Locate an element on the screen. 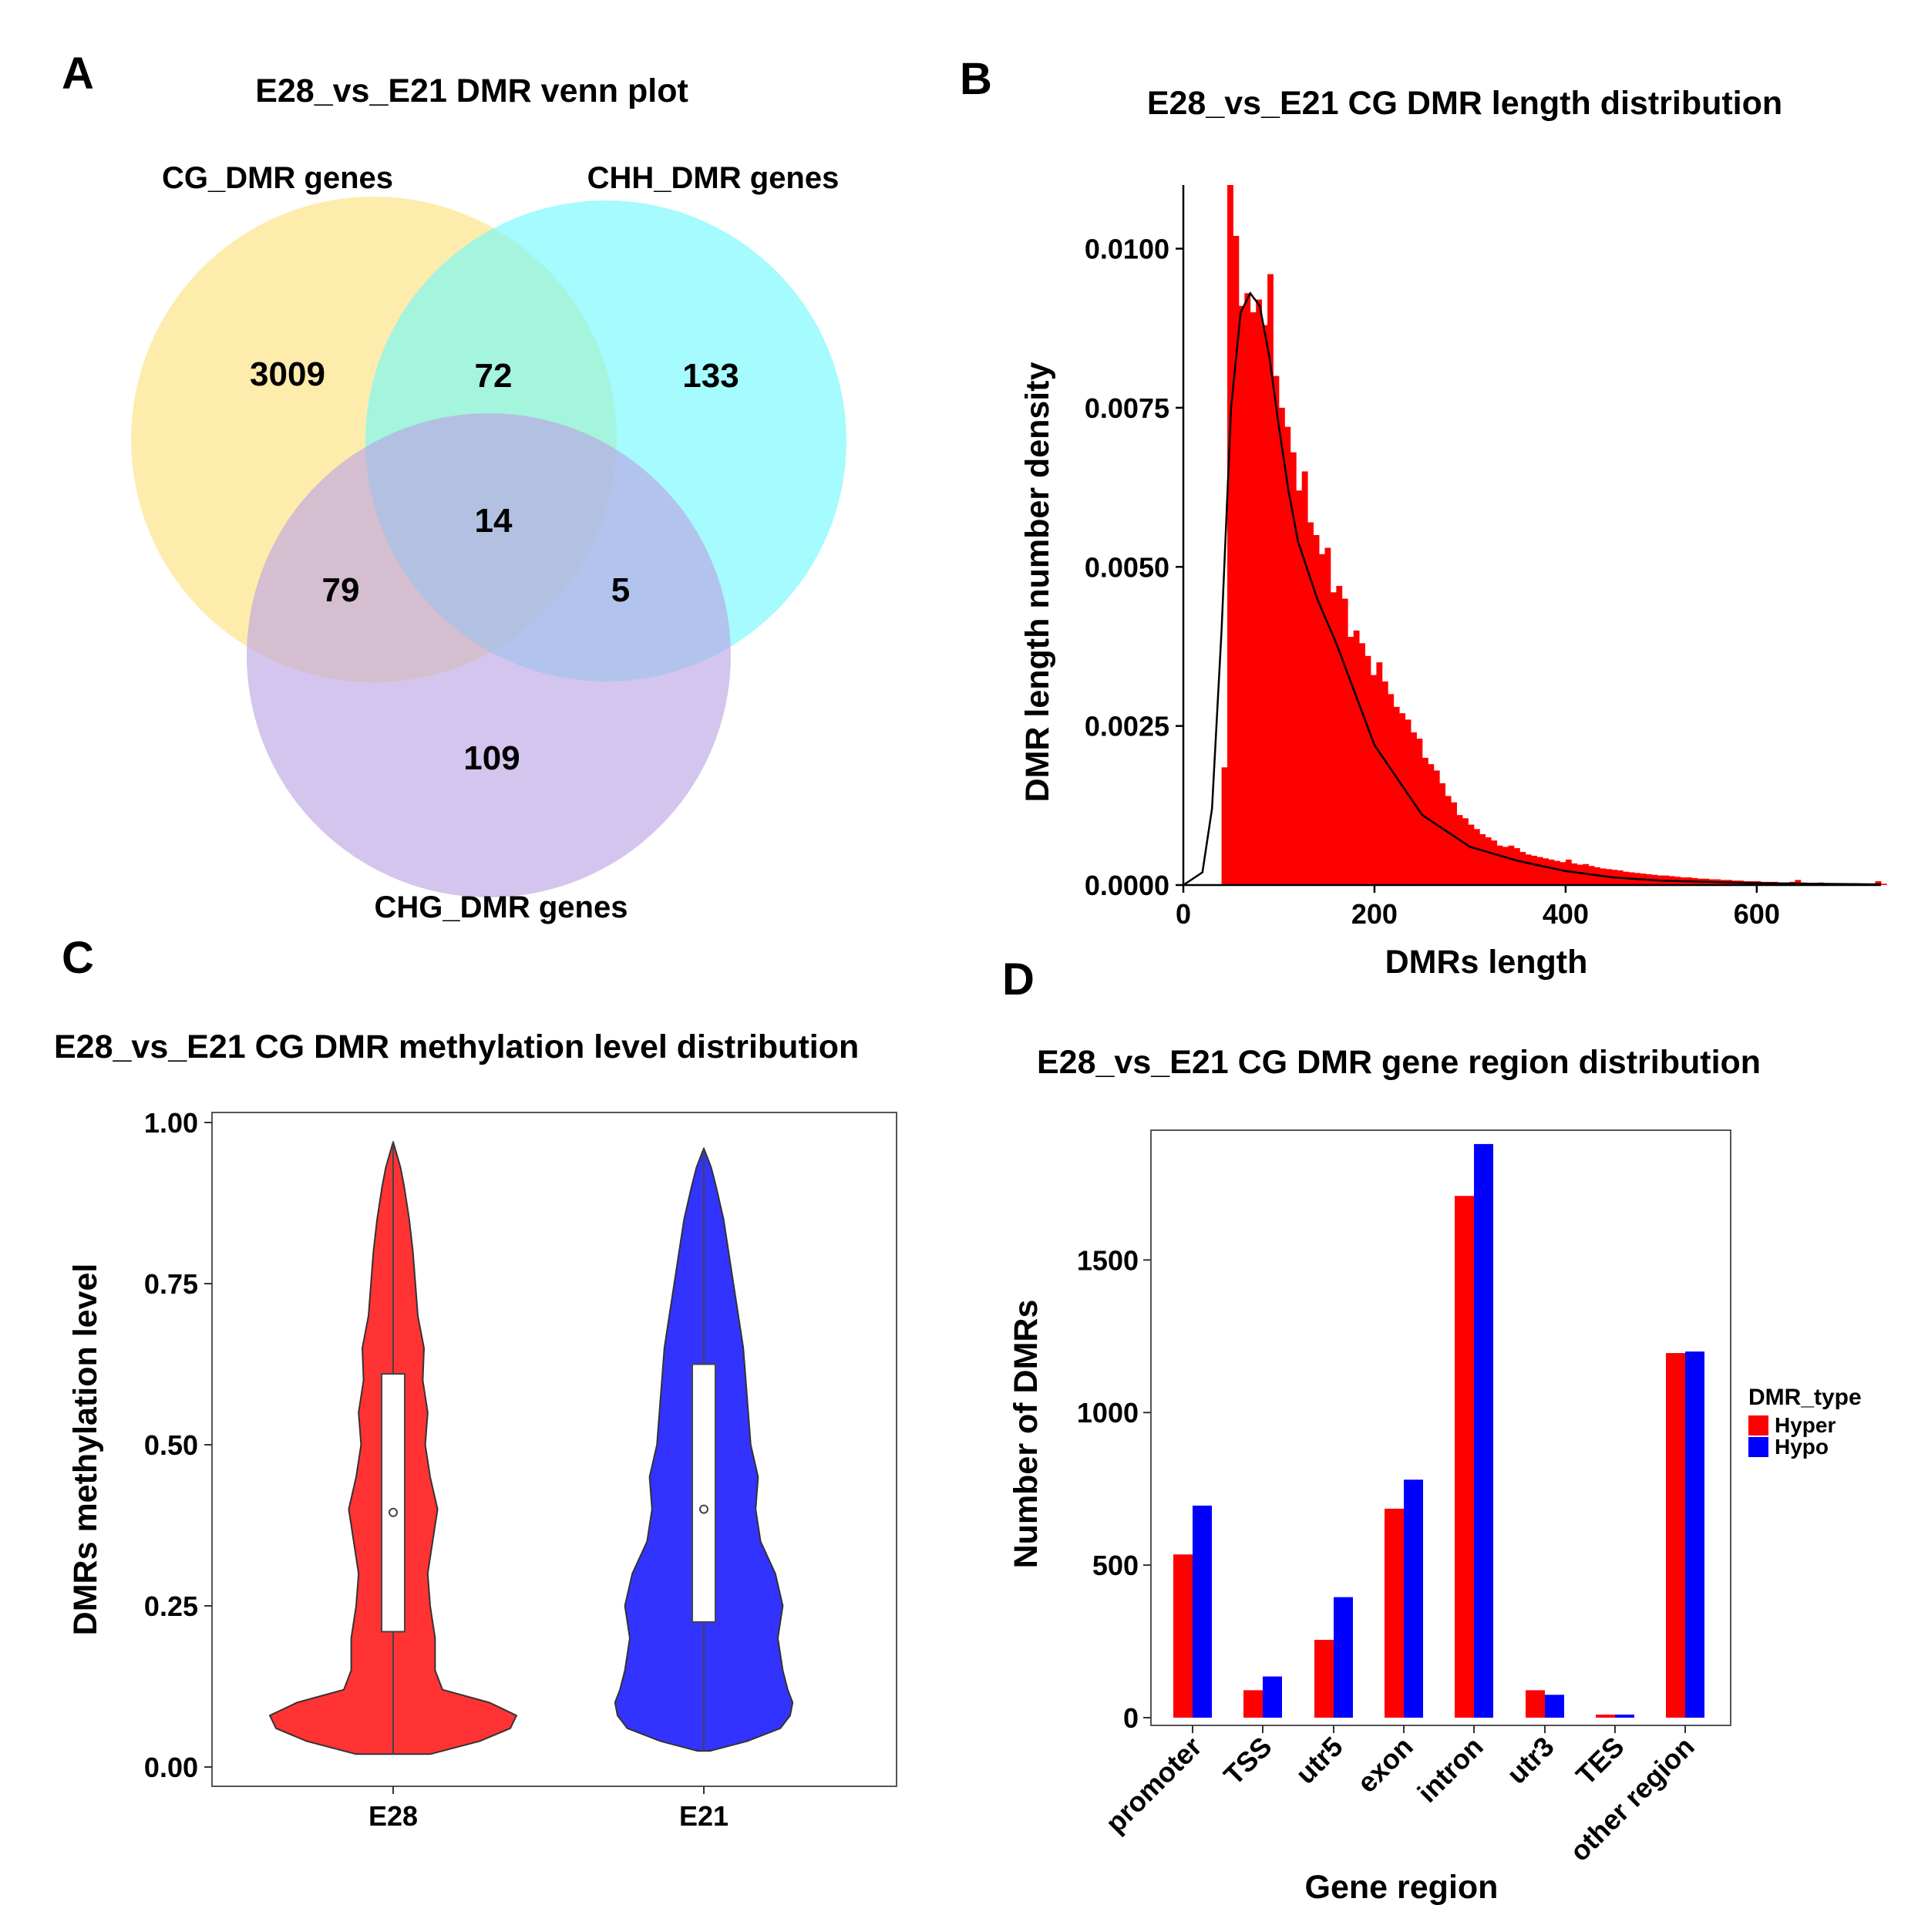  bar-hyper-utr5 is located at coordinates (1324, 1679).